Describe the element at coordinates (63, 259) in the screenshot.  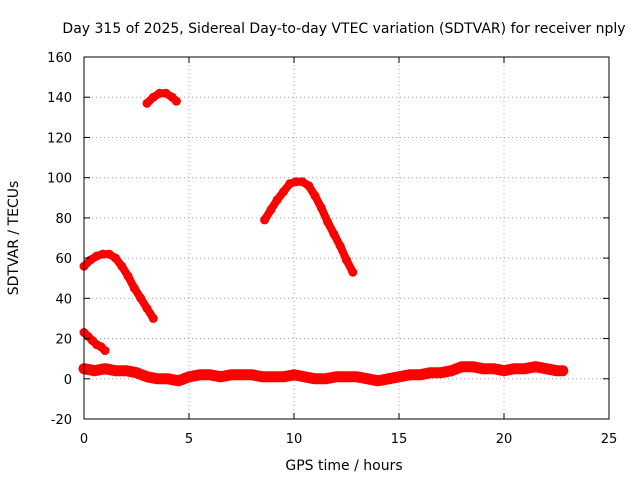
I see `y-tick-label: 60` at that location.